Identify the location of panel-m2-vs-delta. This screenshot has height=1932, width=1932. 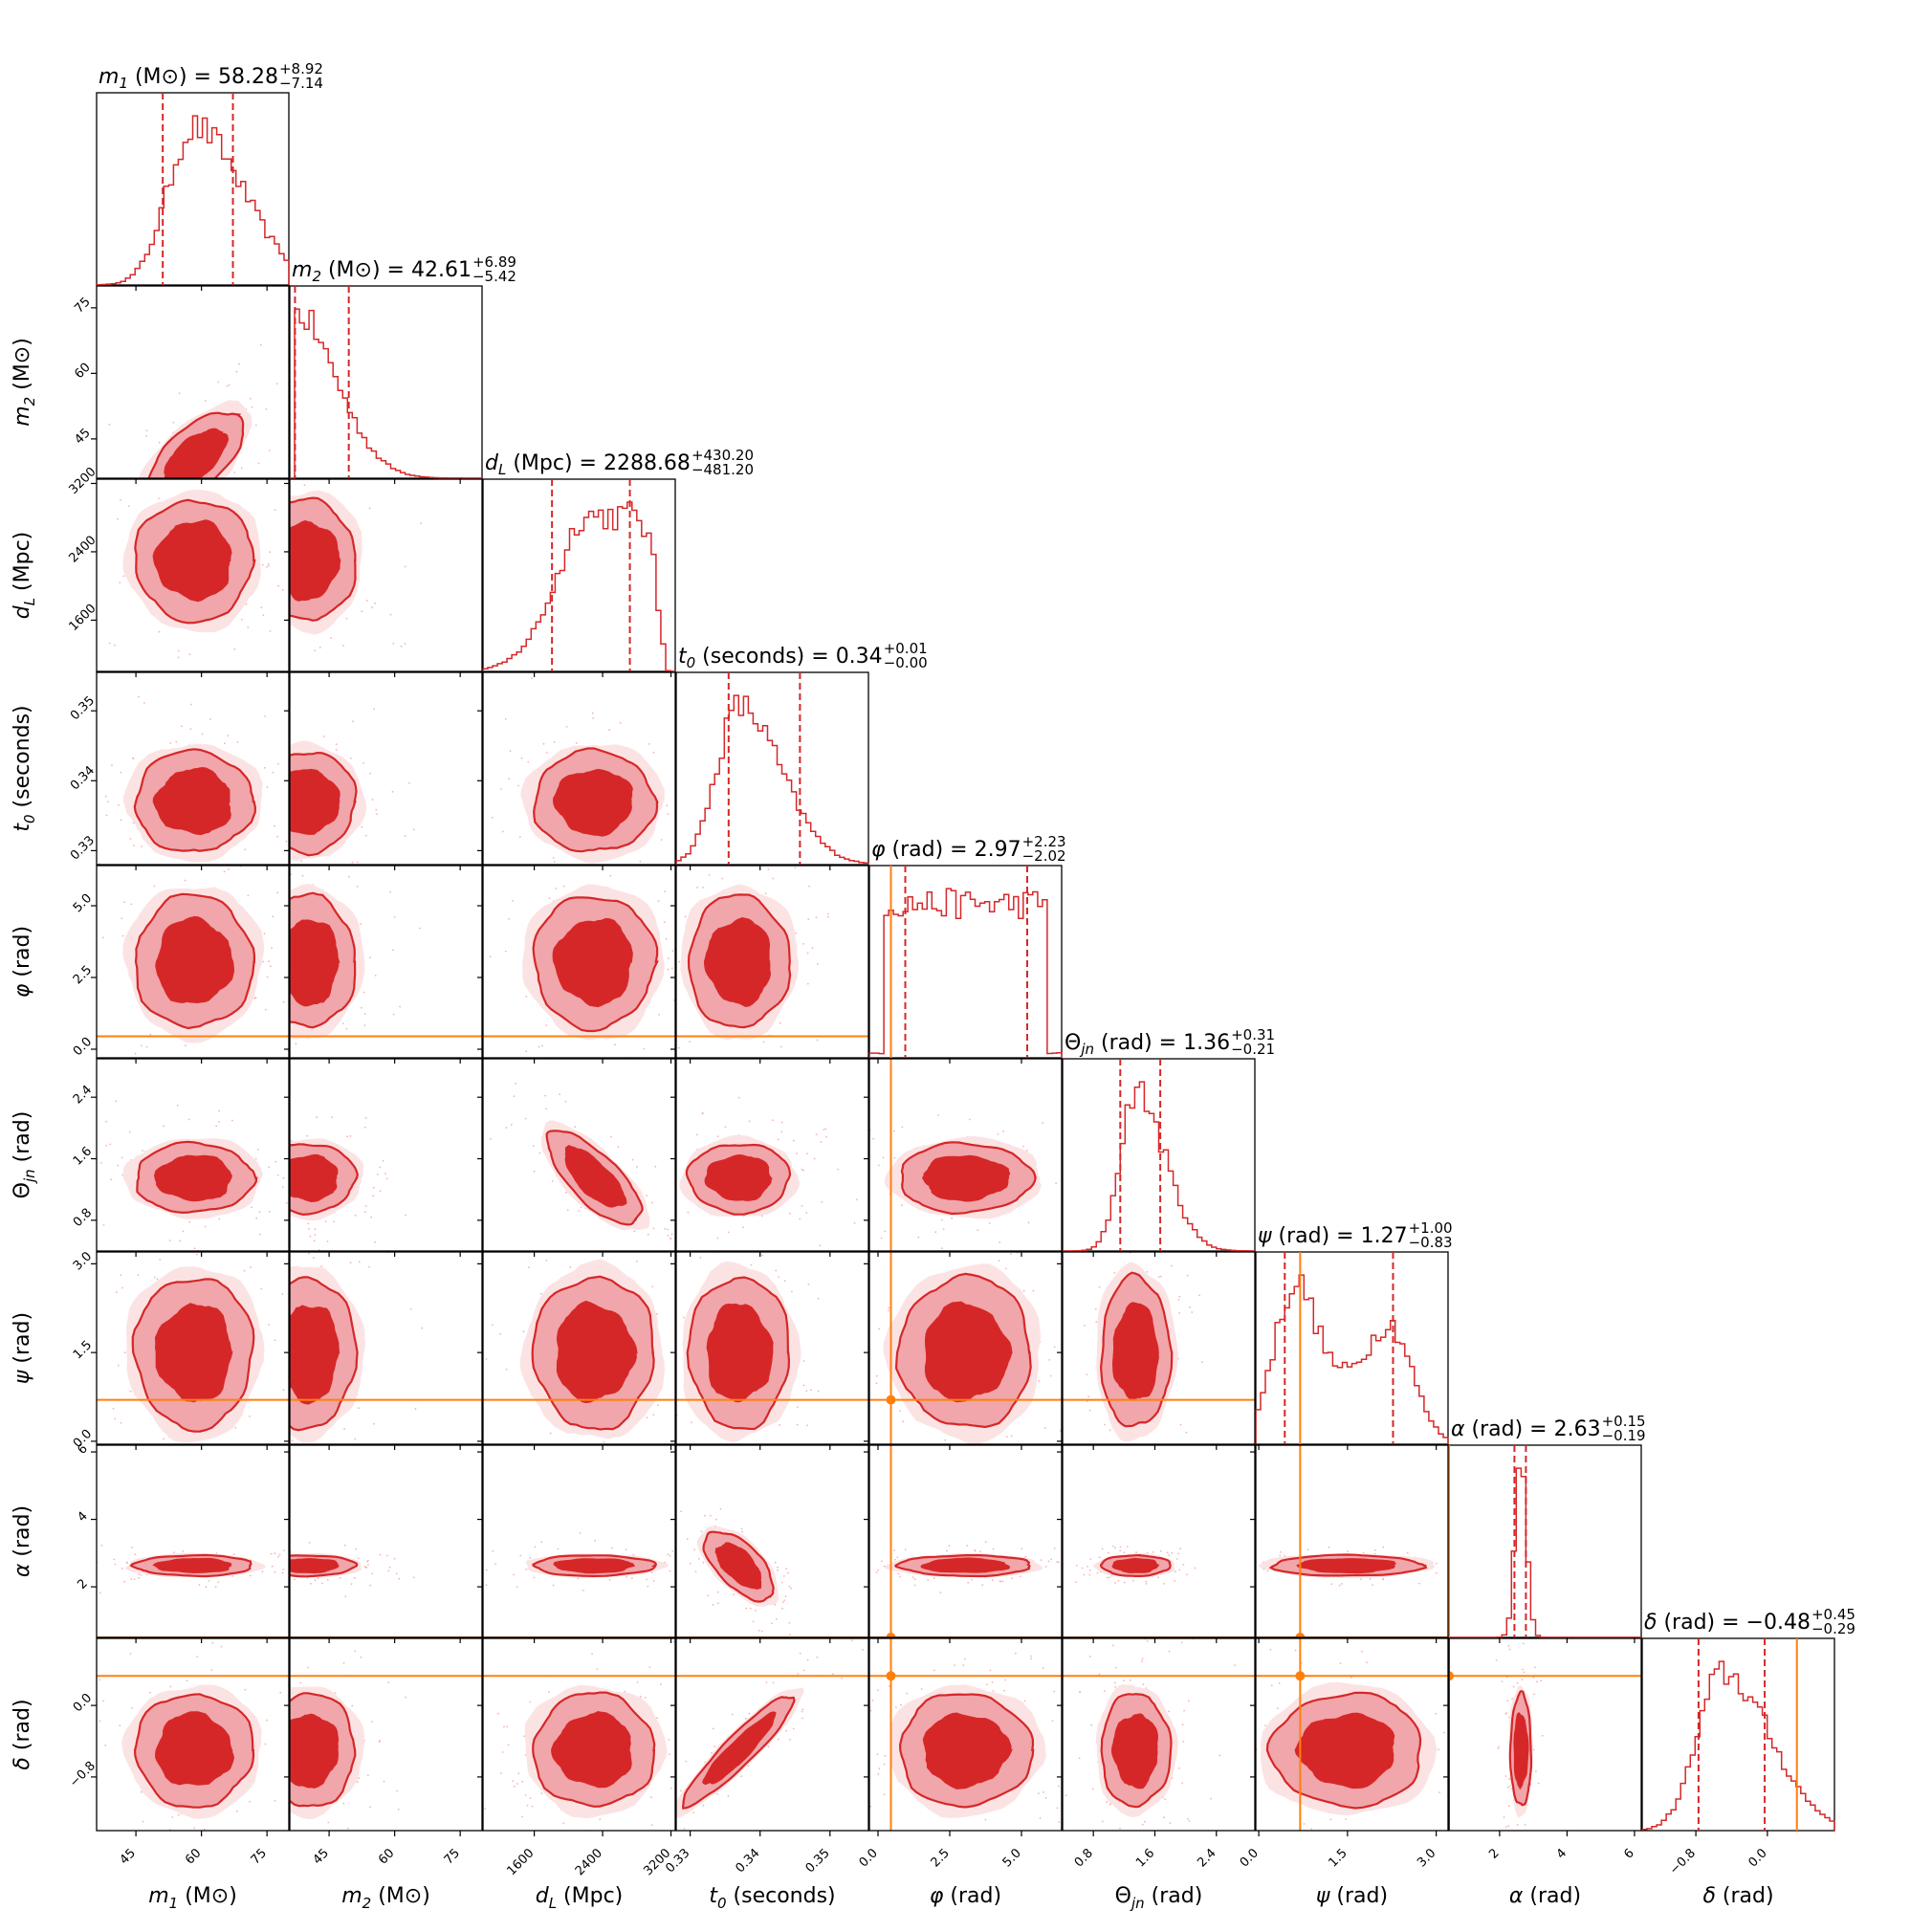
(386, 1734).